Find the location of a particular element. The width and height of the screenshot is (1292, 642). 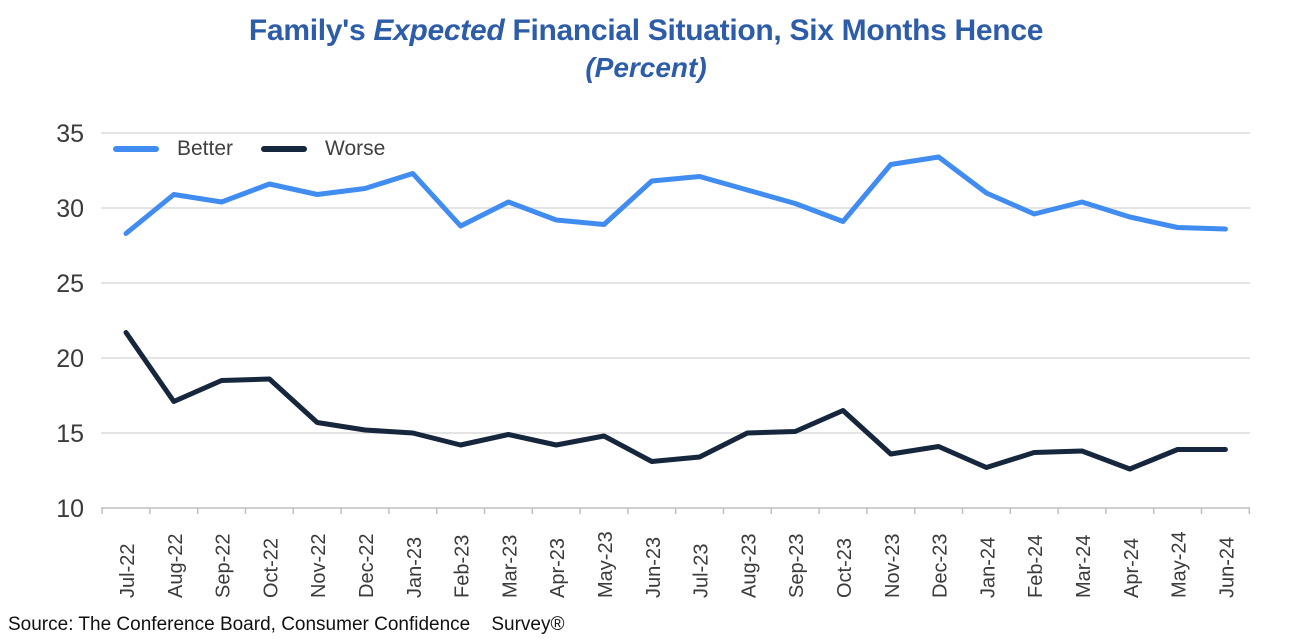

y-tick-label: 20 is located at coordinates (70, 359).